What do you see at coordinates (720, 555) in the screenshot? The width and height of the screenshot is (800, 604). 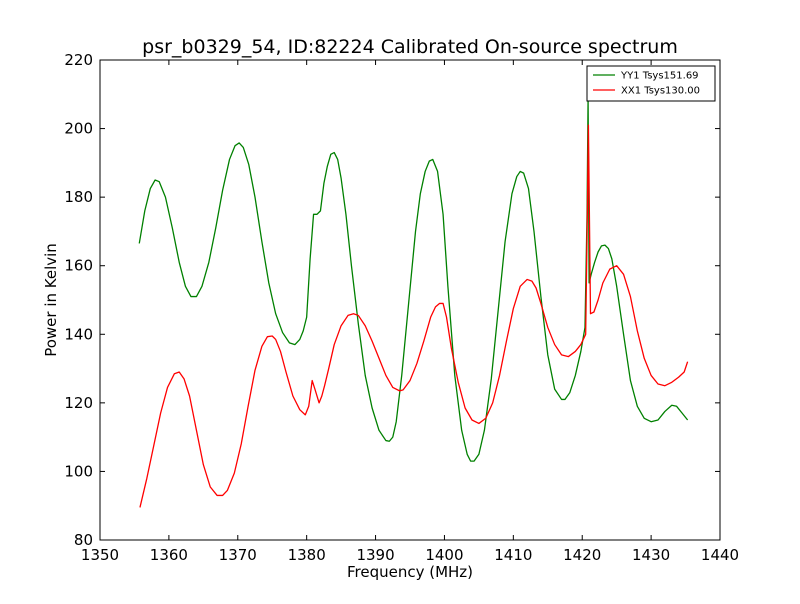 I see `x-tick-label: 1440` at bounding box center [720, 555].